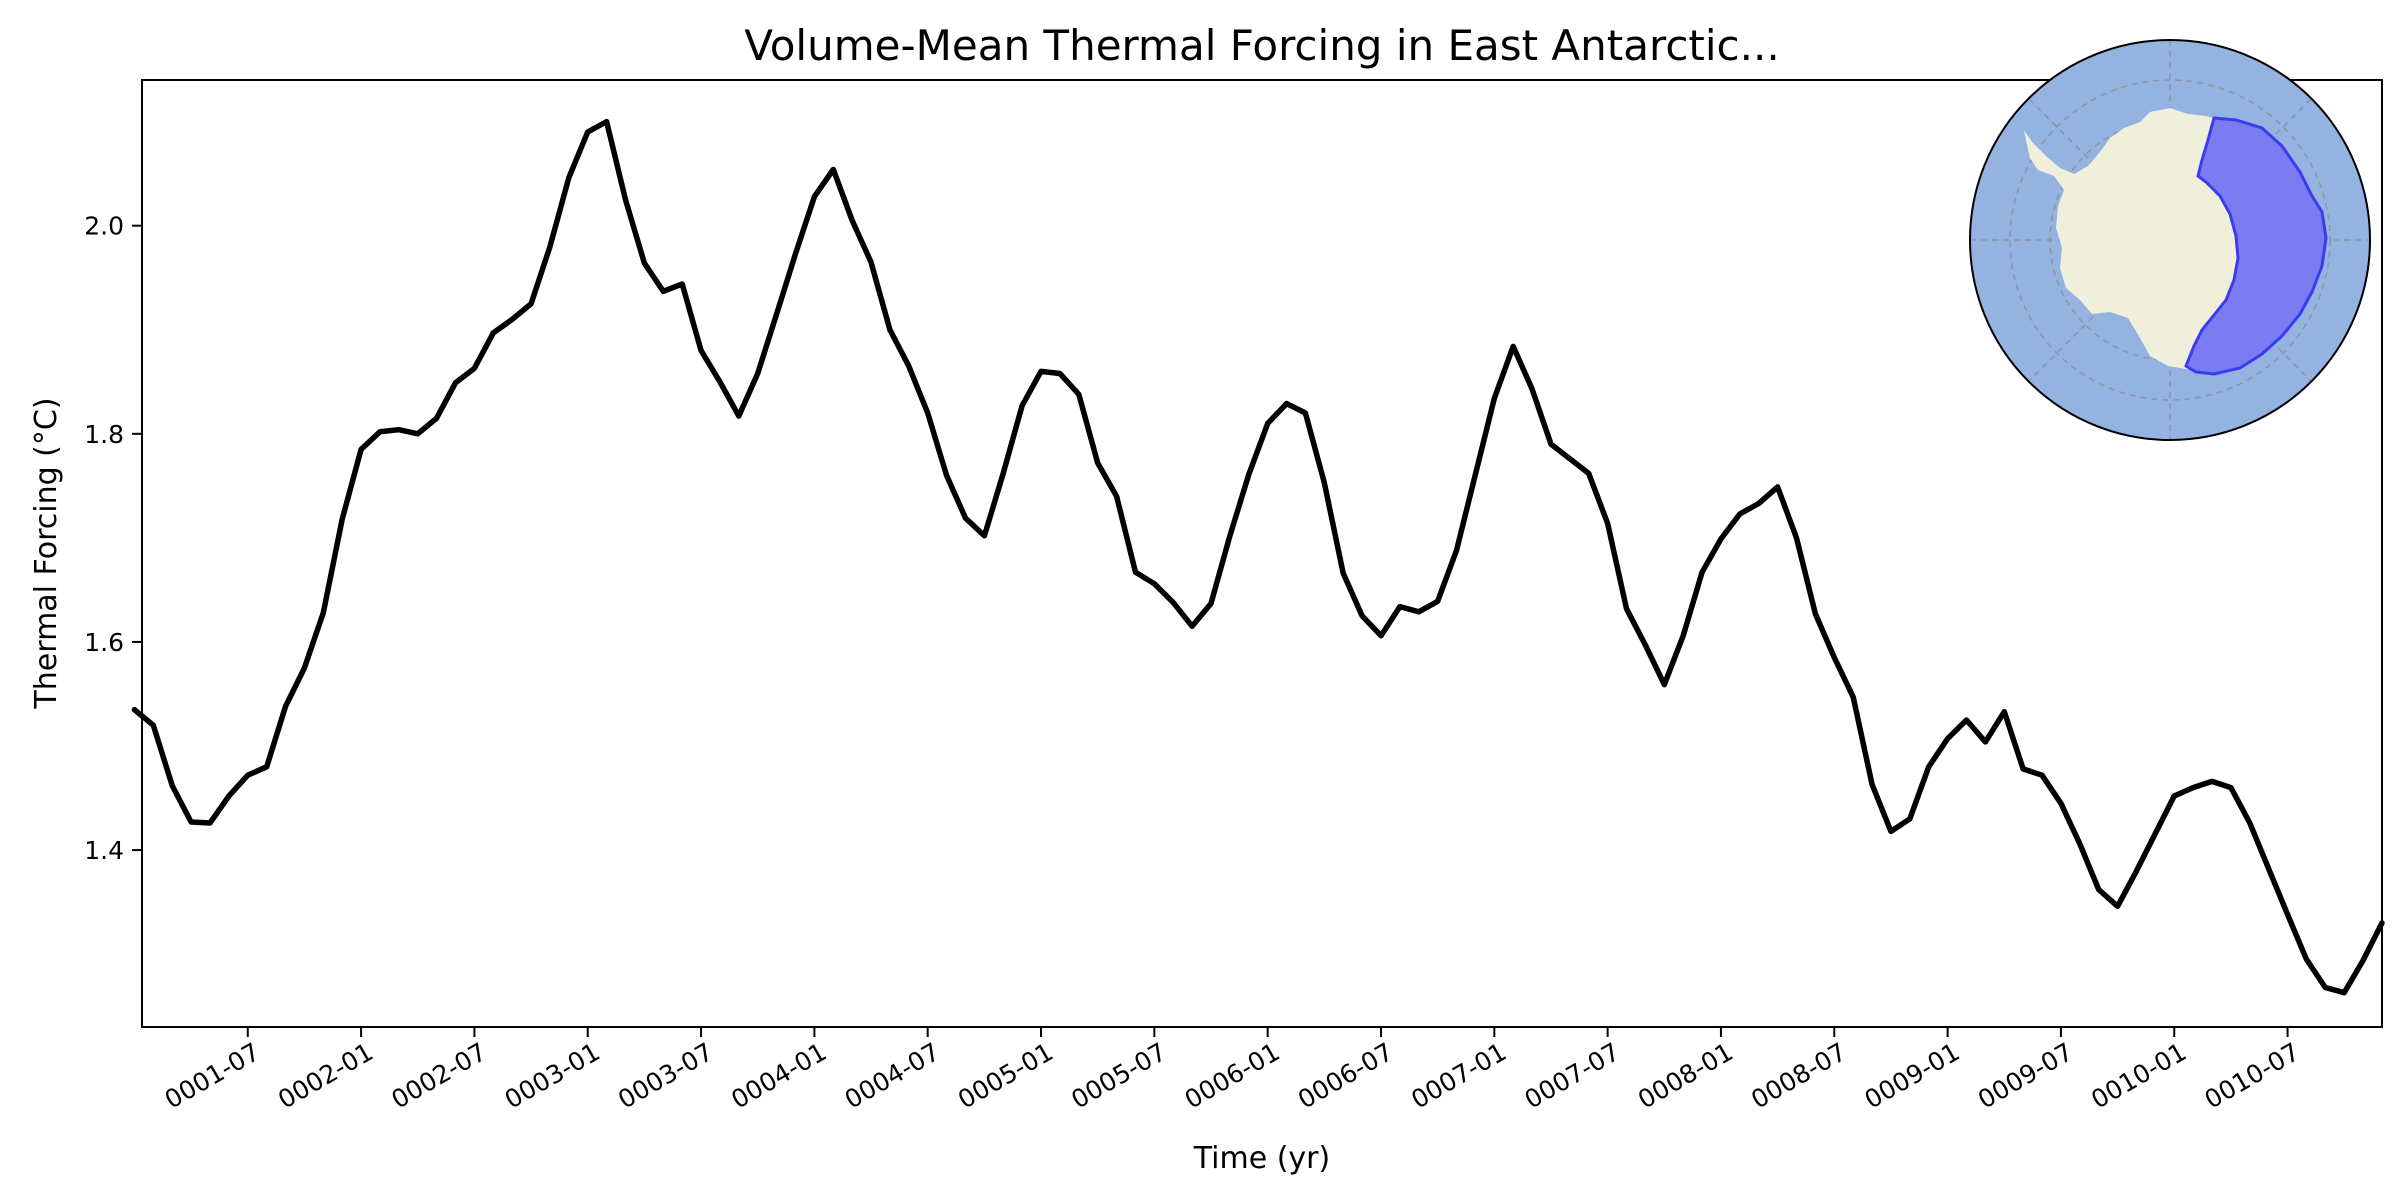  What do you see at coordinates (113, 538) in the screenshot?
I see `y-axis-ticks: 1.4 1.6 1.8 2.0` at bounding box center [113, 538].